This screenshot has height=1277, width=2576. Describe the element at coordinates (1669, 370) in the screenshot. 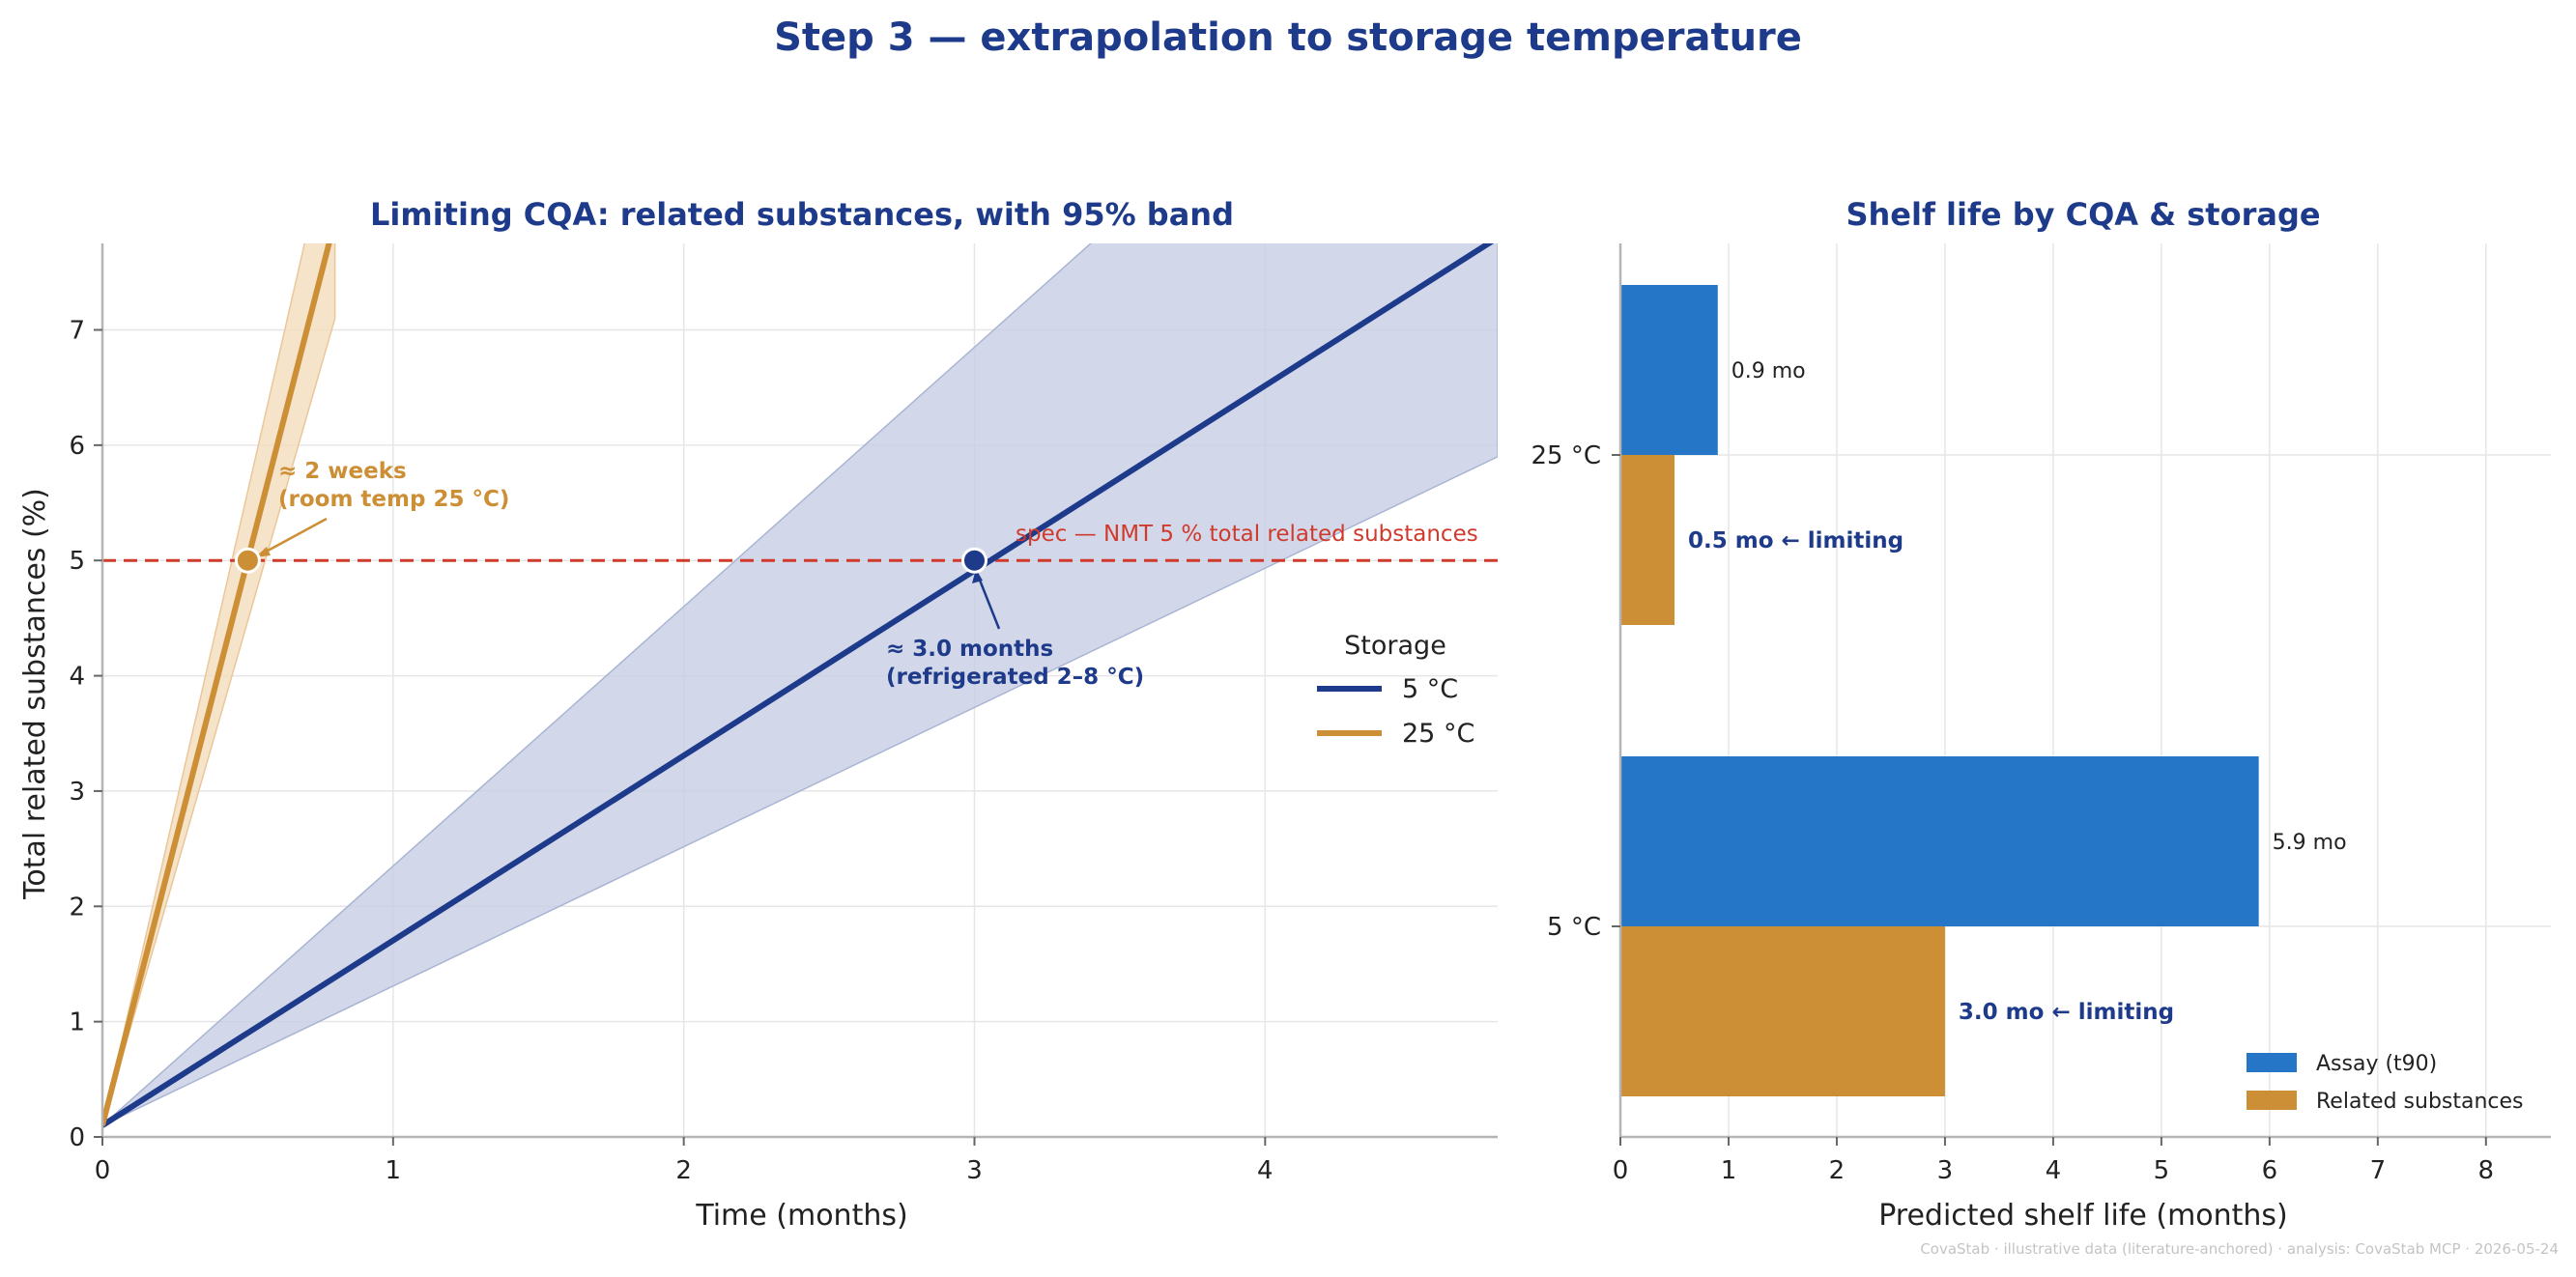

I see `bar-assay-25c` at that location.